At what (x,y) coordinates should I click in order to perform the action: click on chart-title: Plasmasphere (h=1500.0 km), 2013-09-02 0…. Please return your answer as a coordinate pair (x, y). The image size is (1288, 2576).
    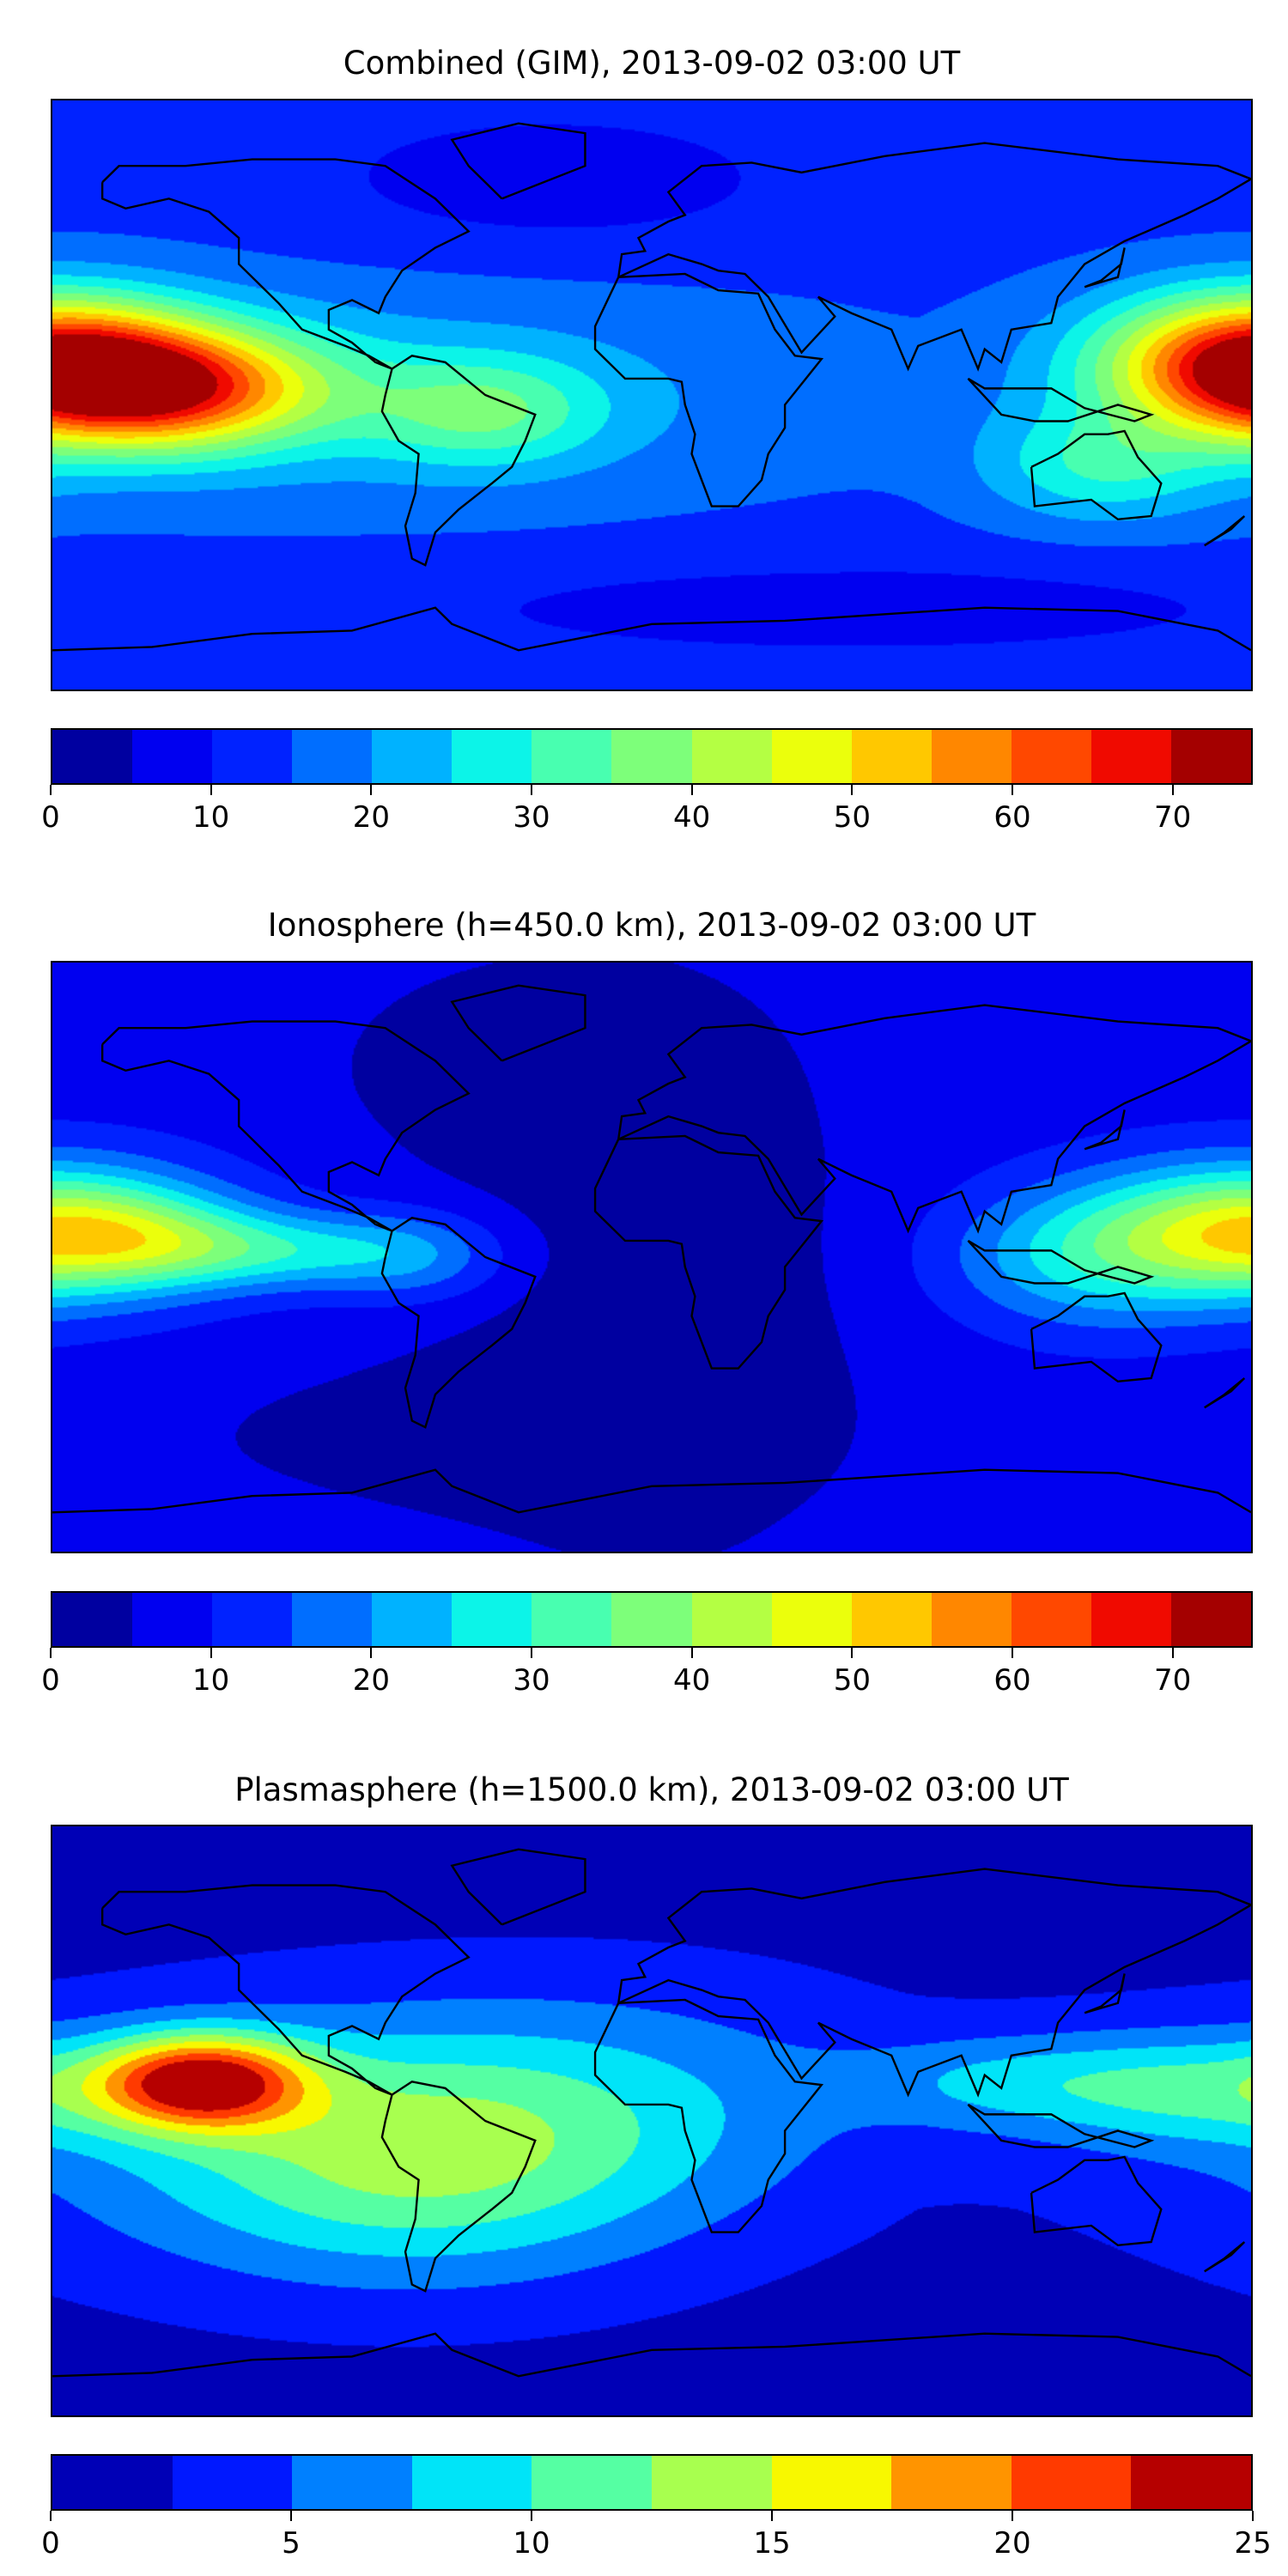
    Looking at the image, I should click on (651, 1790).